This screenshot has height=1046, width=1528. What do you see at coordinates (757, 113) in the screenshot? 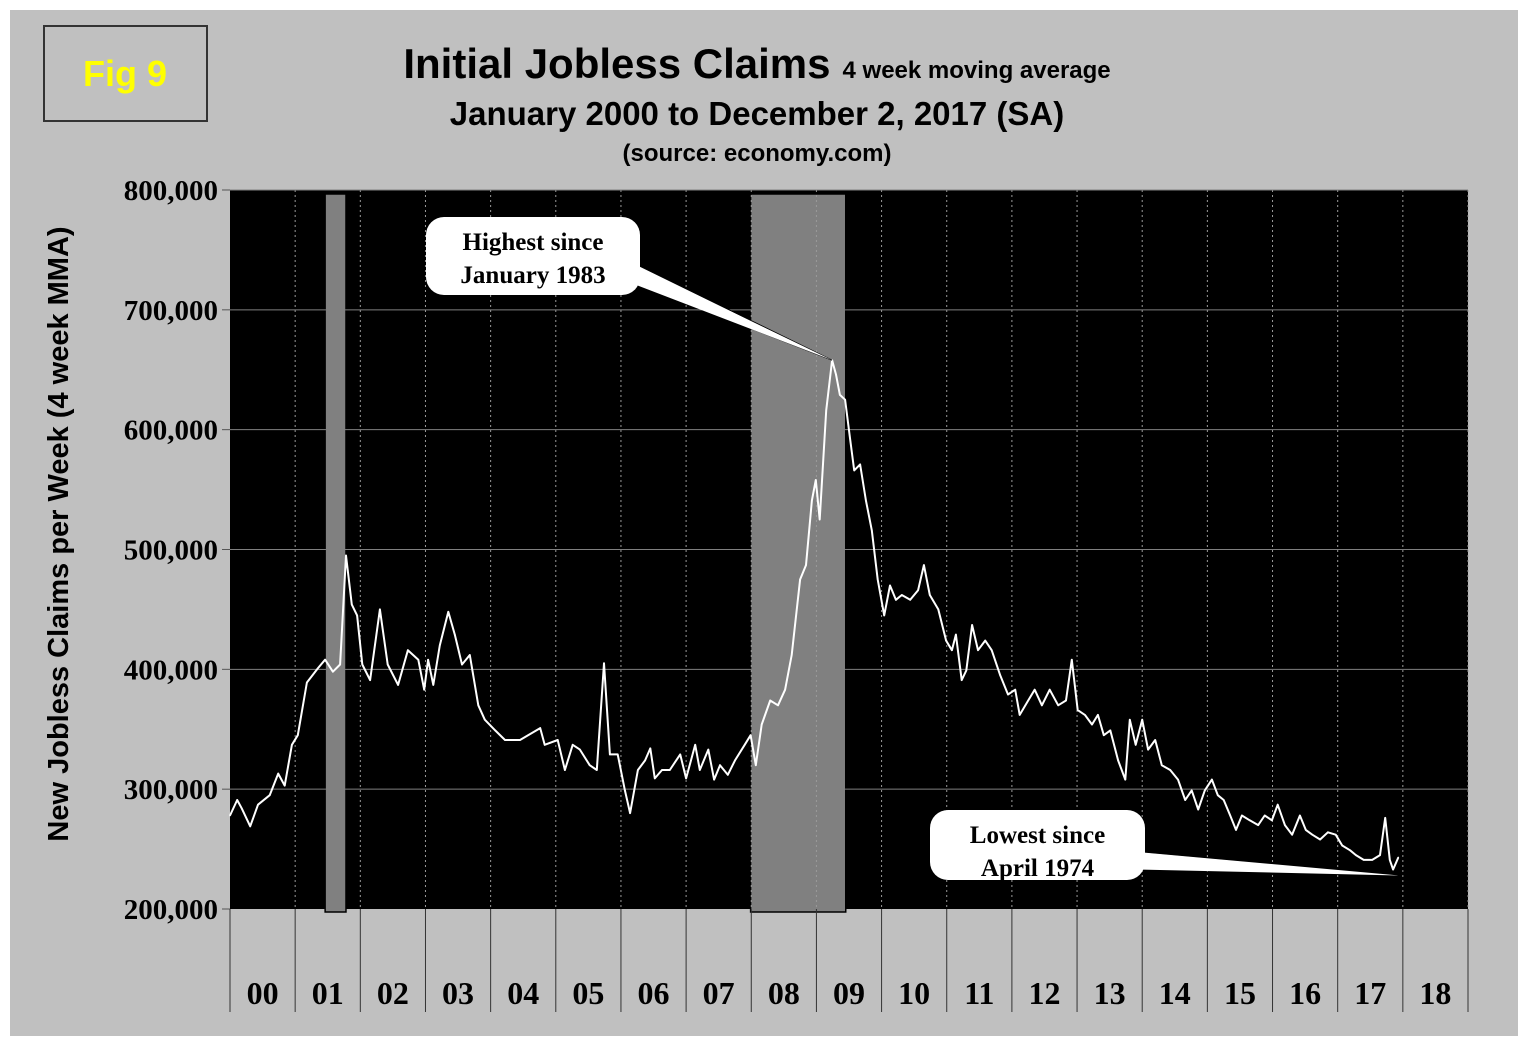
I see `chart-subtitle: January 2000 to December 2, 2017 (SA)` at bounding box center [757, 113].